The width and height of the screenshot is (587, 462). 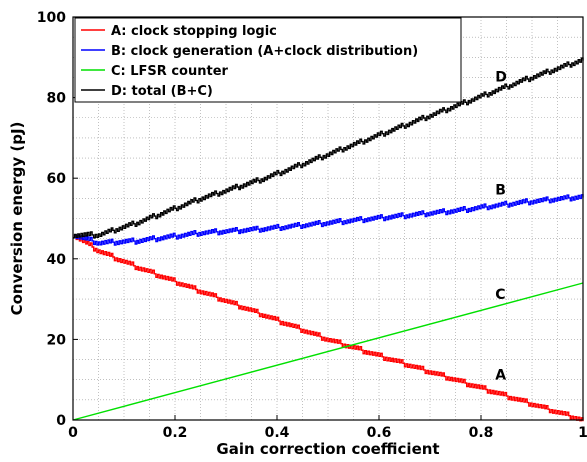 I want to click on y-axis-label: Conversion energy (pJ), so click(x=17, y=219).